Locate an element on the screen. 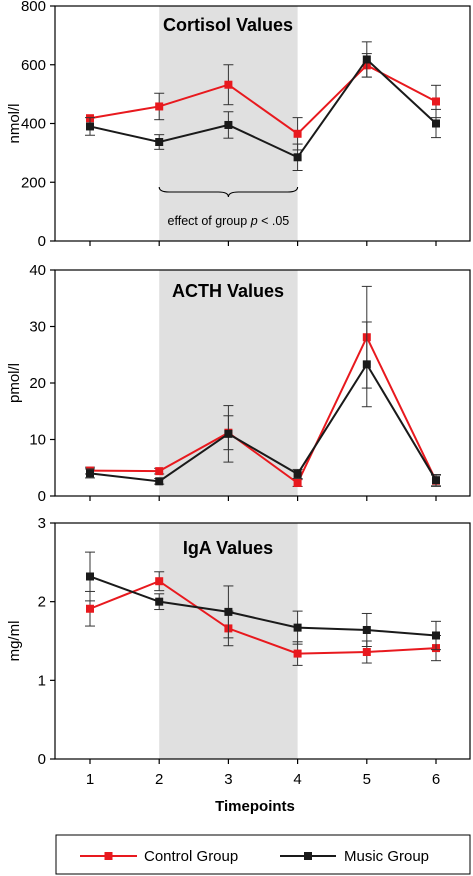  legend-item-music-group: Music Group is located at coordinates (354, 856).